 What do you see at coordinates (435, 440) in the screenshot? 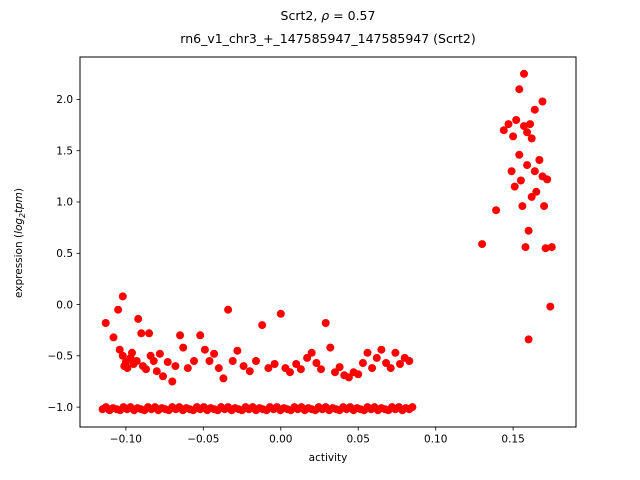
I see `x-tick-label: 0.10` at bounding box center [435, 440].